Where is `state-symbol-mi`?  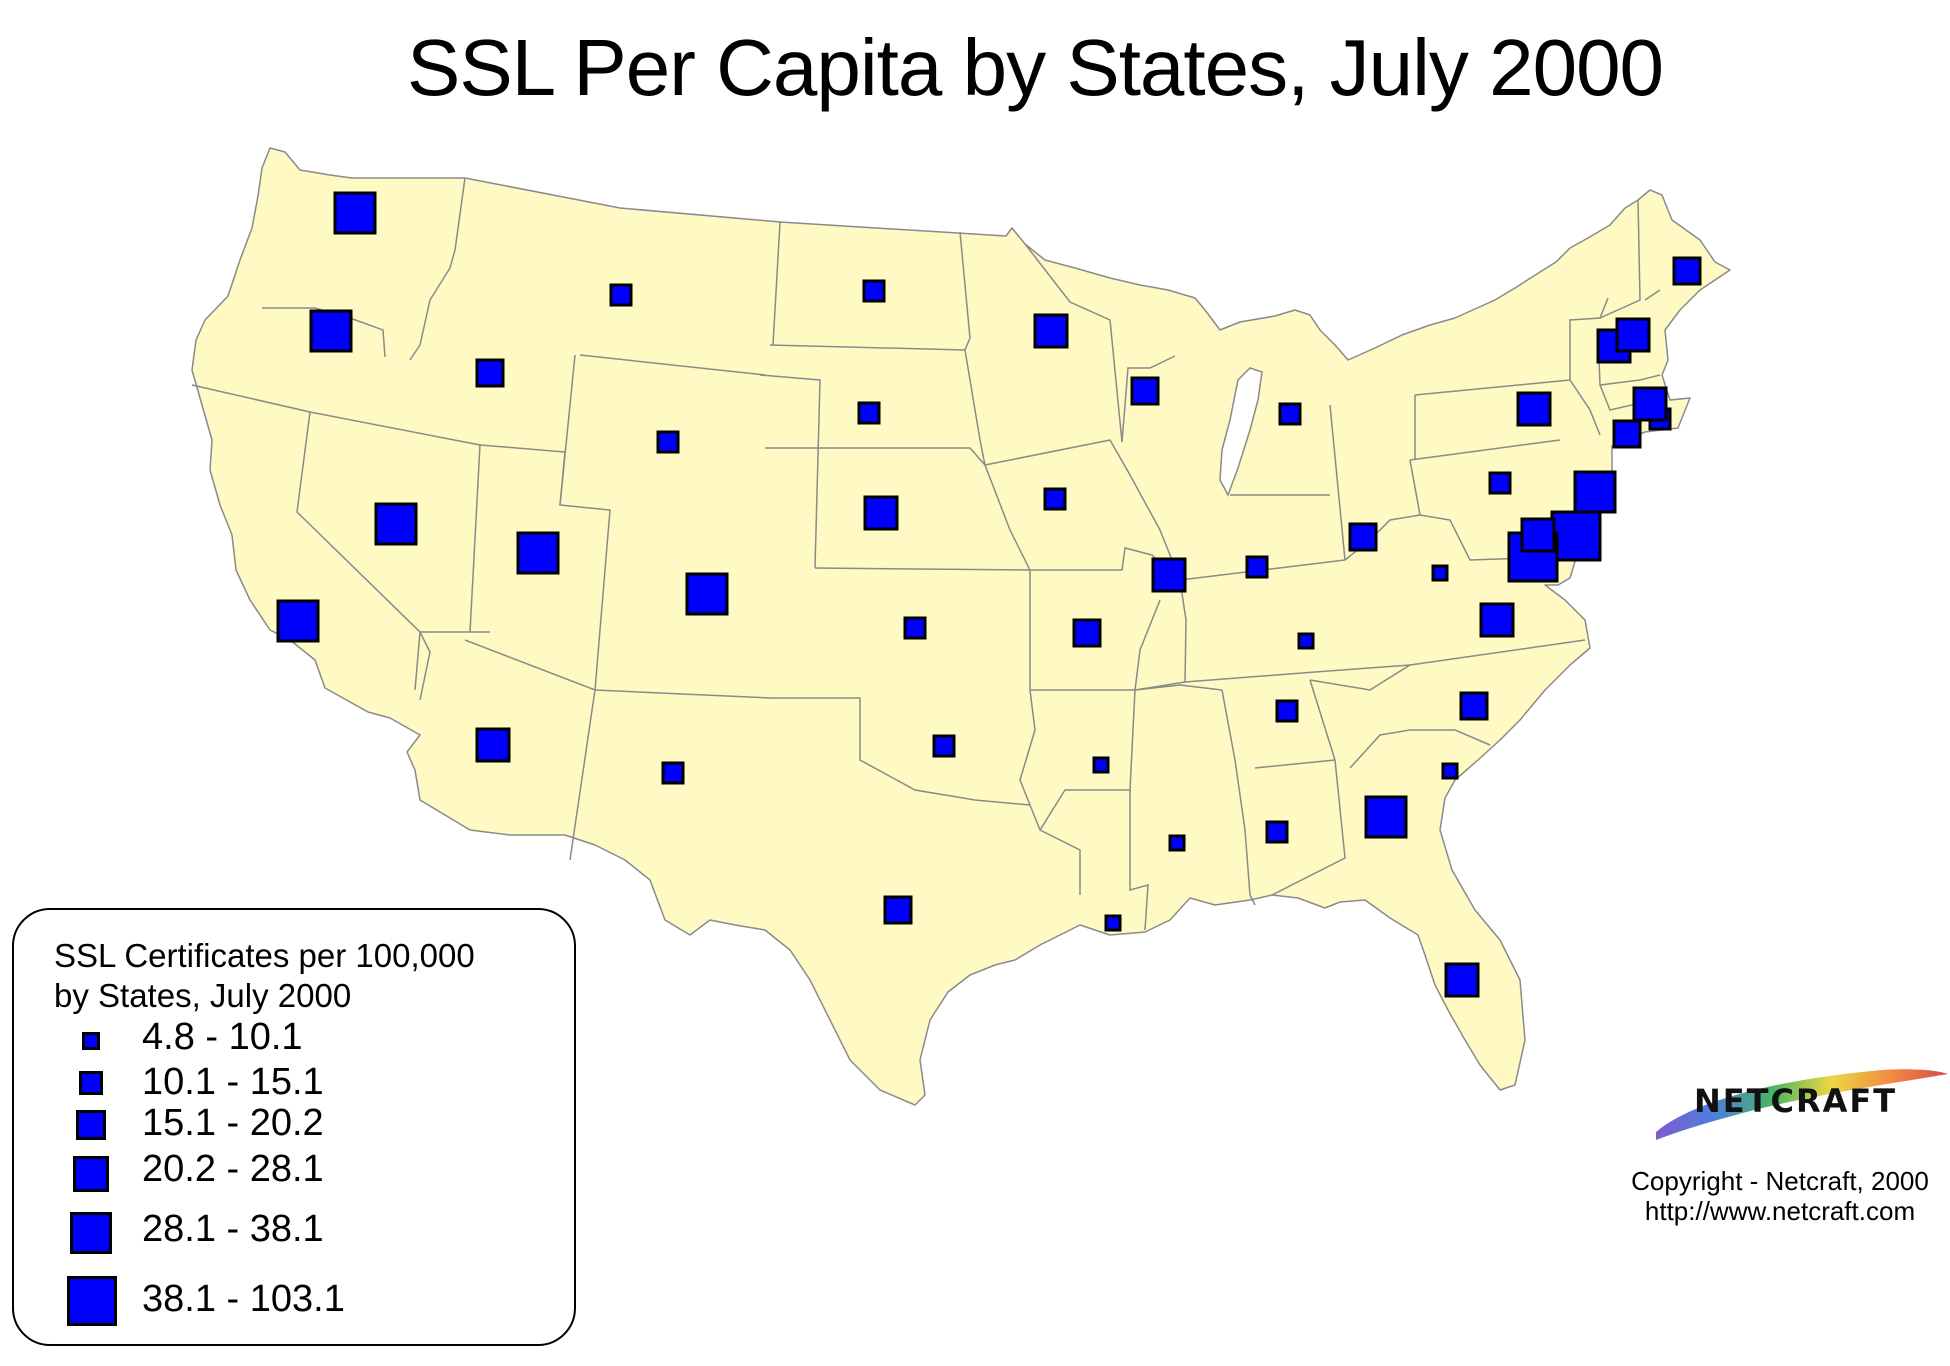
state-symbol-mi is located at coordinates (1290, 414).